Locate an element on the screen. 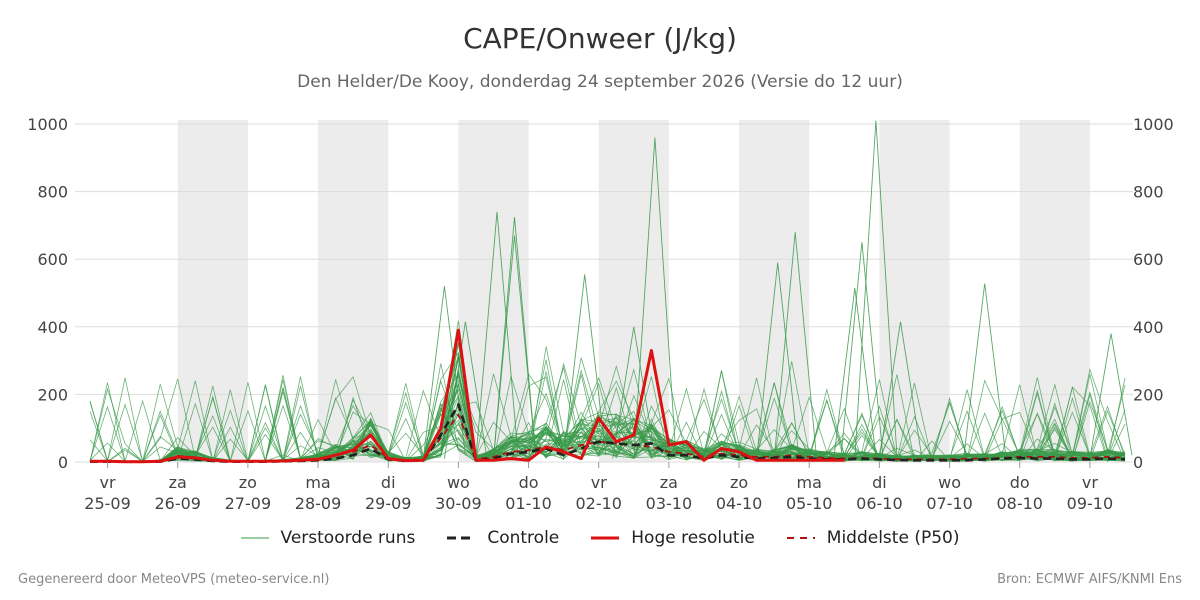 This screenshot has height=600, width=1200. y-tick-label-right: 800 is located at coordinates (1148, 192).